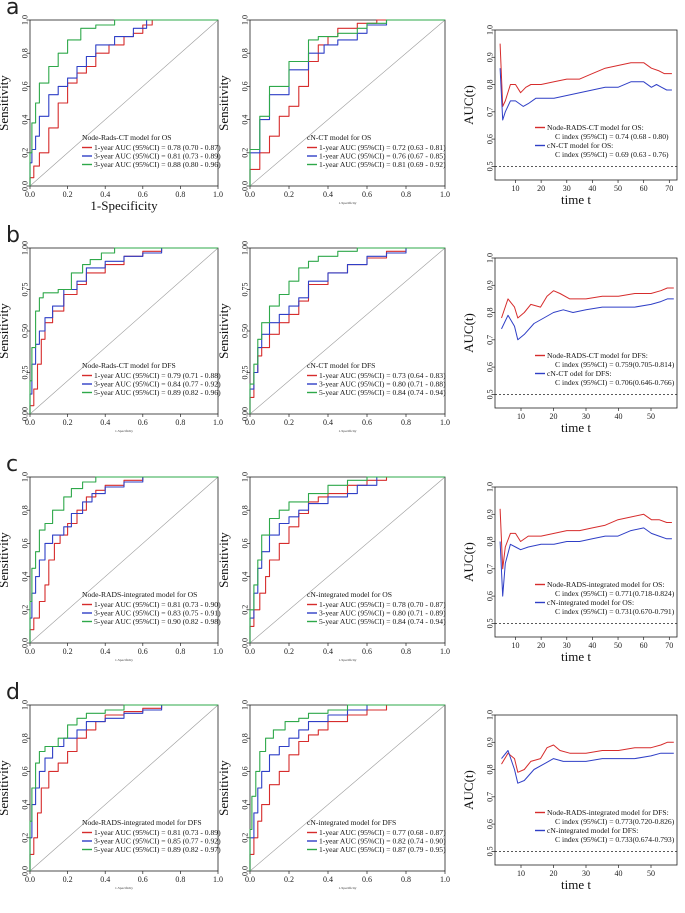  What do you see at coordinates (618, 645) in the screenshot?
I see `x-tick-label: 50` at bounding box center [618, 645].